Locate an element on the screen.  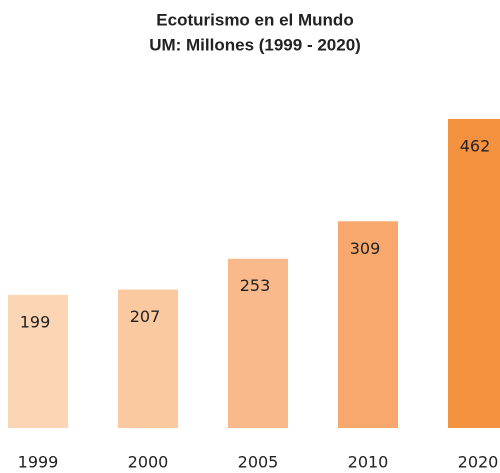
x-tick-label: 2020 is located at coordinates (478, 462).